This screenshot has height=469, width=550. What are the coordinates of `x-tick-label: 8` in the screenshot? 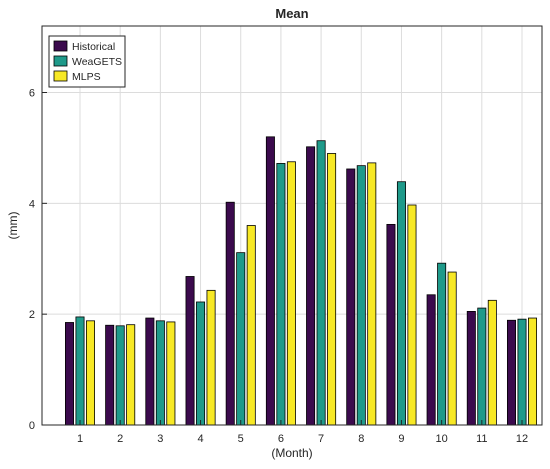 It's located at (361, 439).